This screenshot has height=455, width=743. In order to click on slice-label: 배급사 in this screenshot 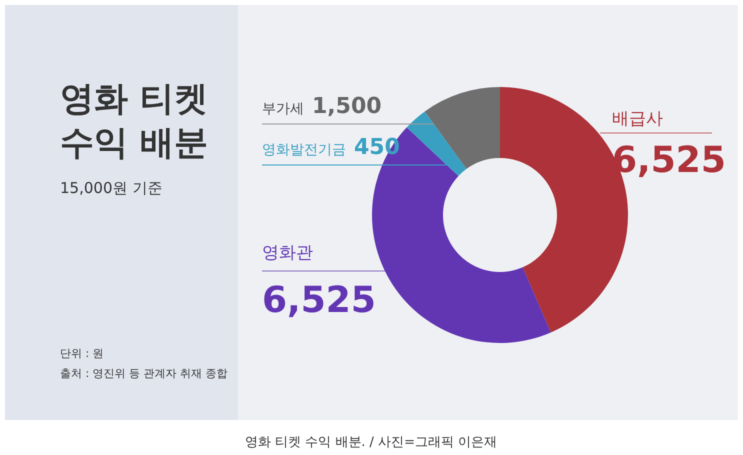, I will do `click(637, 119)`.